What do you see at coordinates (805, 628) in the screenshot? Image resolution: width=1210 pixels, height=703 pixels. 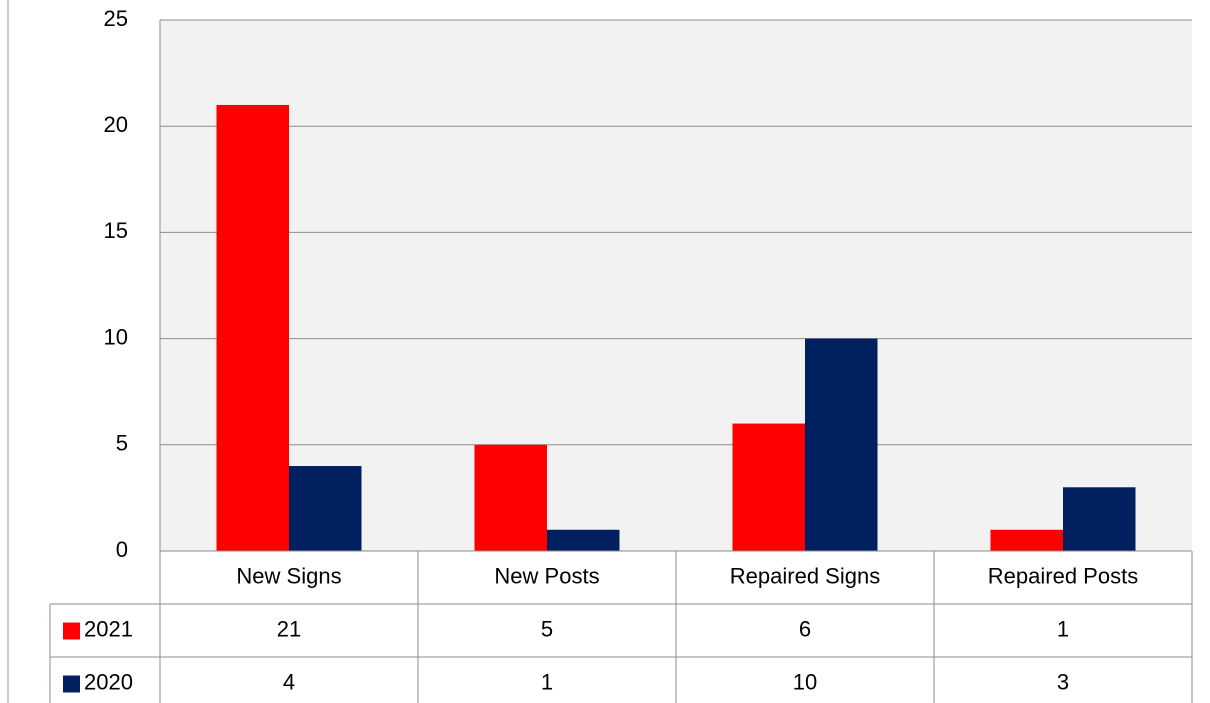 I see `table-value: 6` at bounding box center [805, 628].